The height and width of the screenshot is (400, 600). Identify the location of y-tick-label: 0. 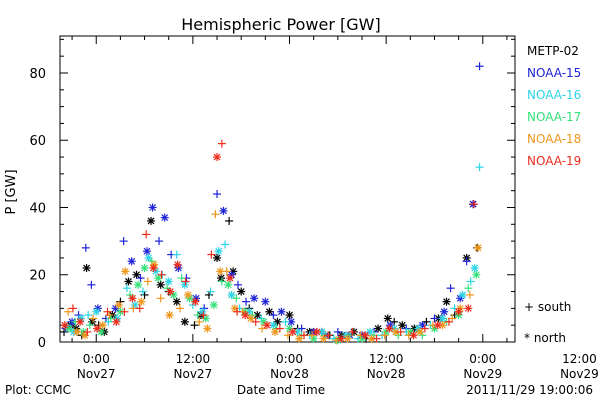
(42, 343).